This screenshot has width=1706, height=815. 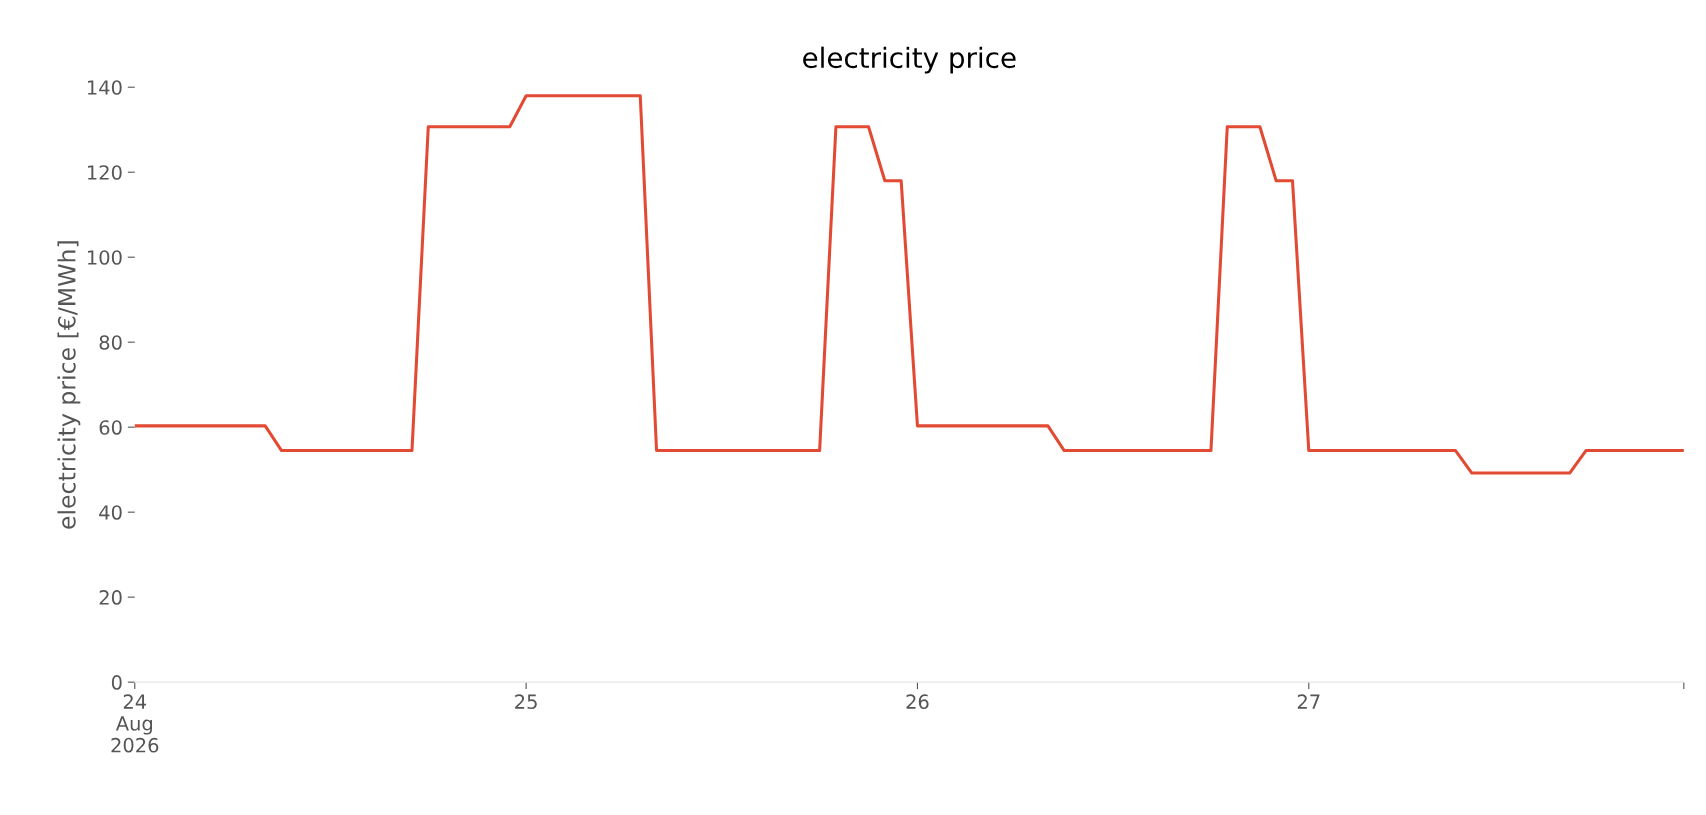 I want to click on y-tick-label: 140, so click(x=104, y=87).